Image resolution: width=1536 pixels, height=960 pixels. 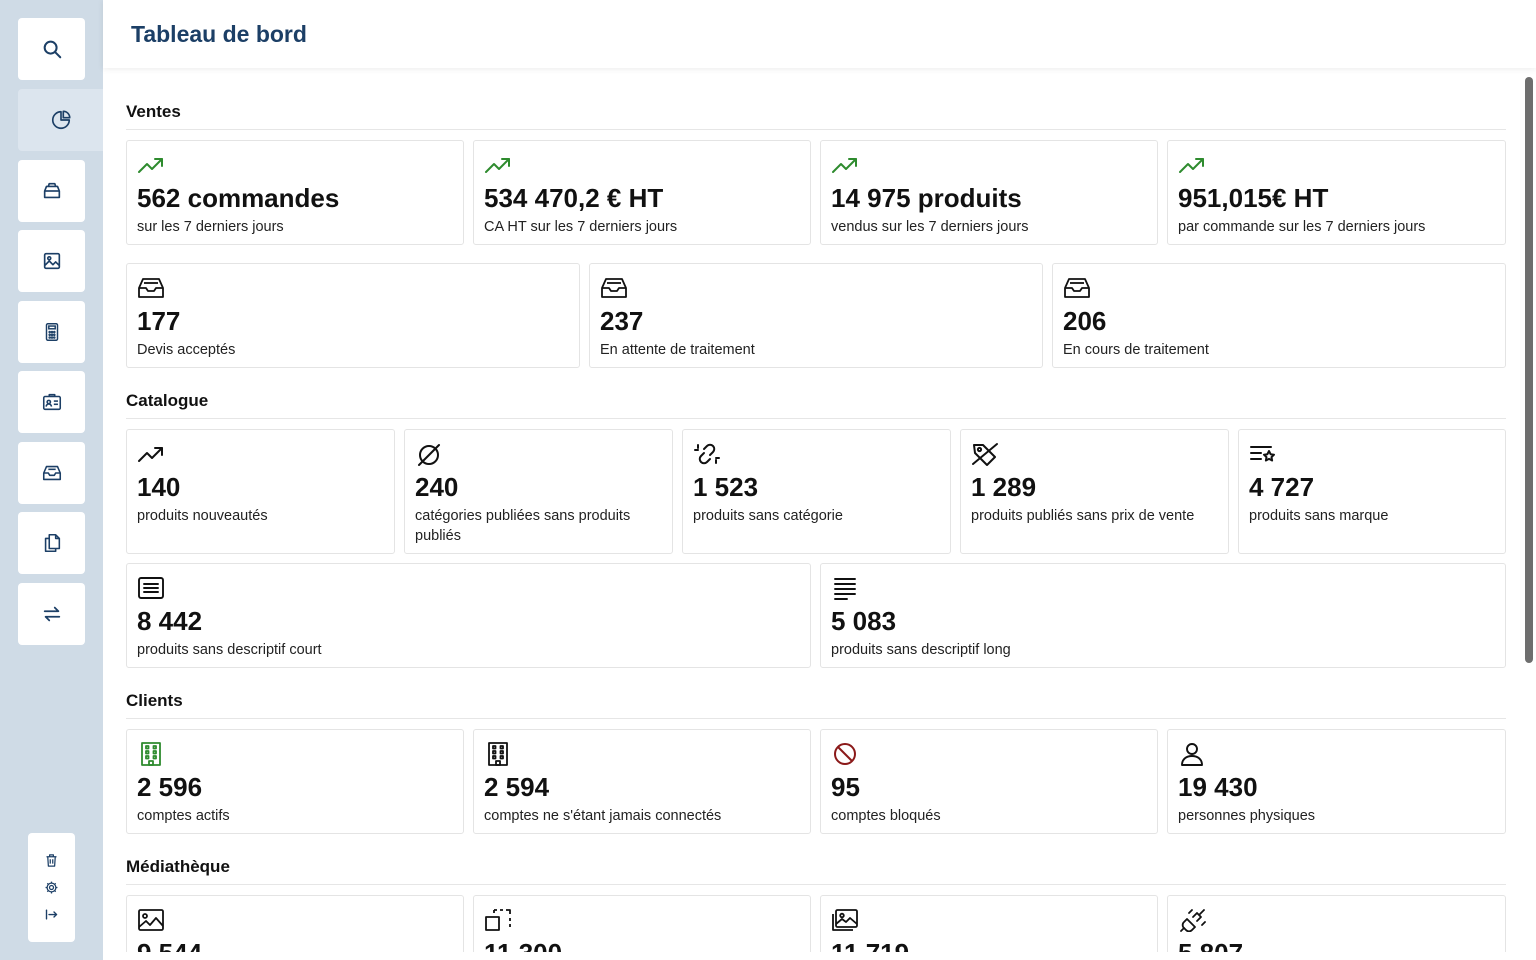 I want to click on sidebar-item-media, so click(x=51, y=261).